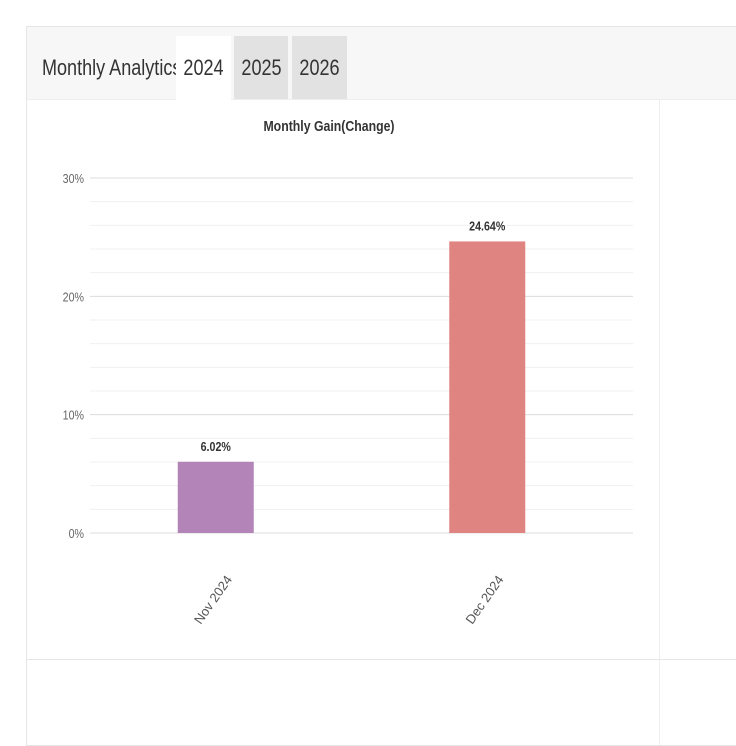  I want to click on row-divider, so click(381, 659).